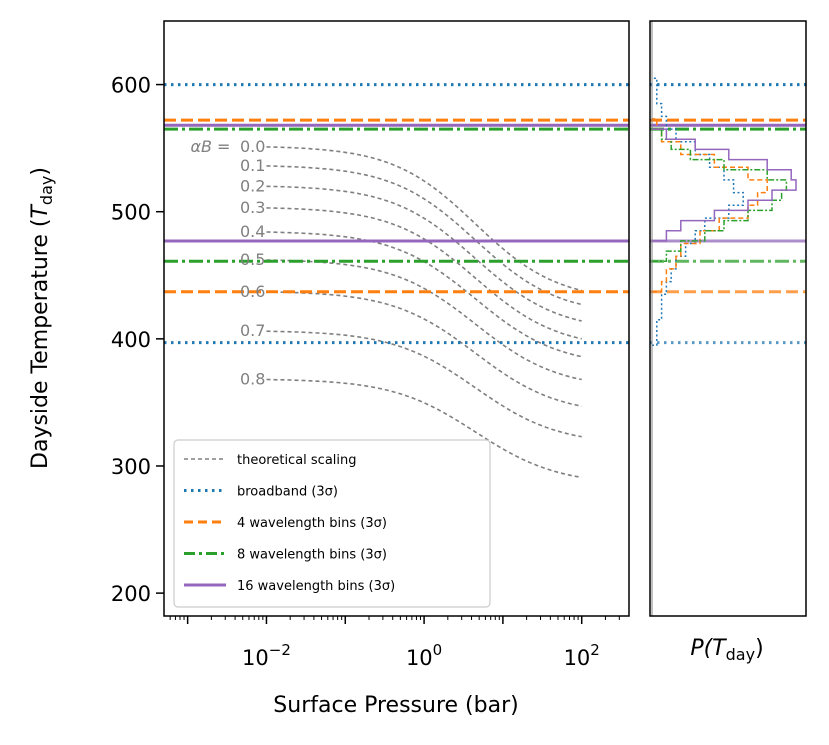 This screenshot has width=829, height=745. Describe the element at coordinates (252, 207) in the screenshot. I see `curve-label-0.3: 0.3` at that location.